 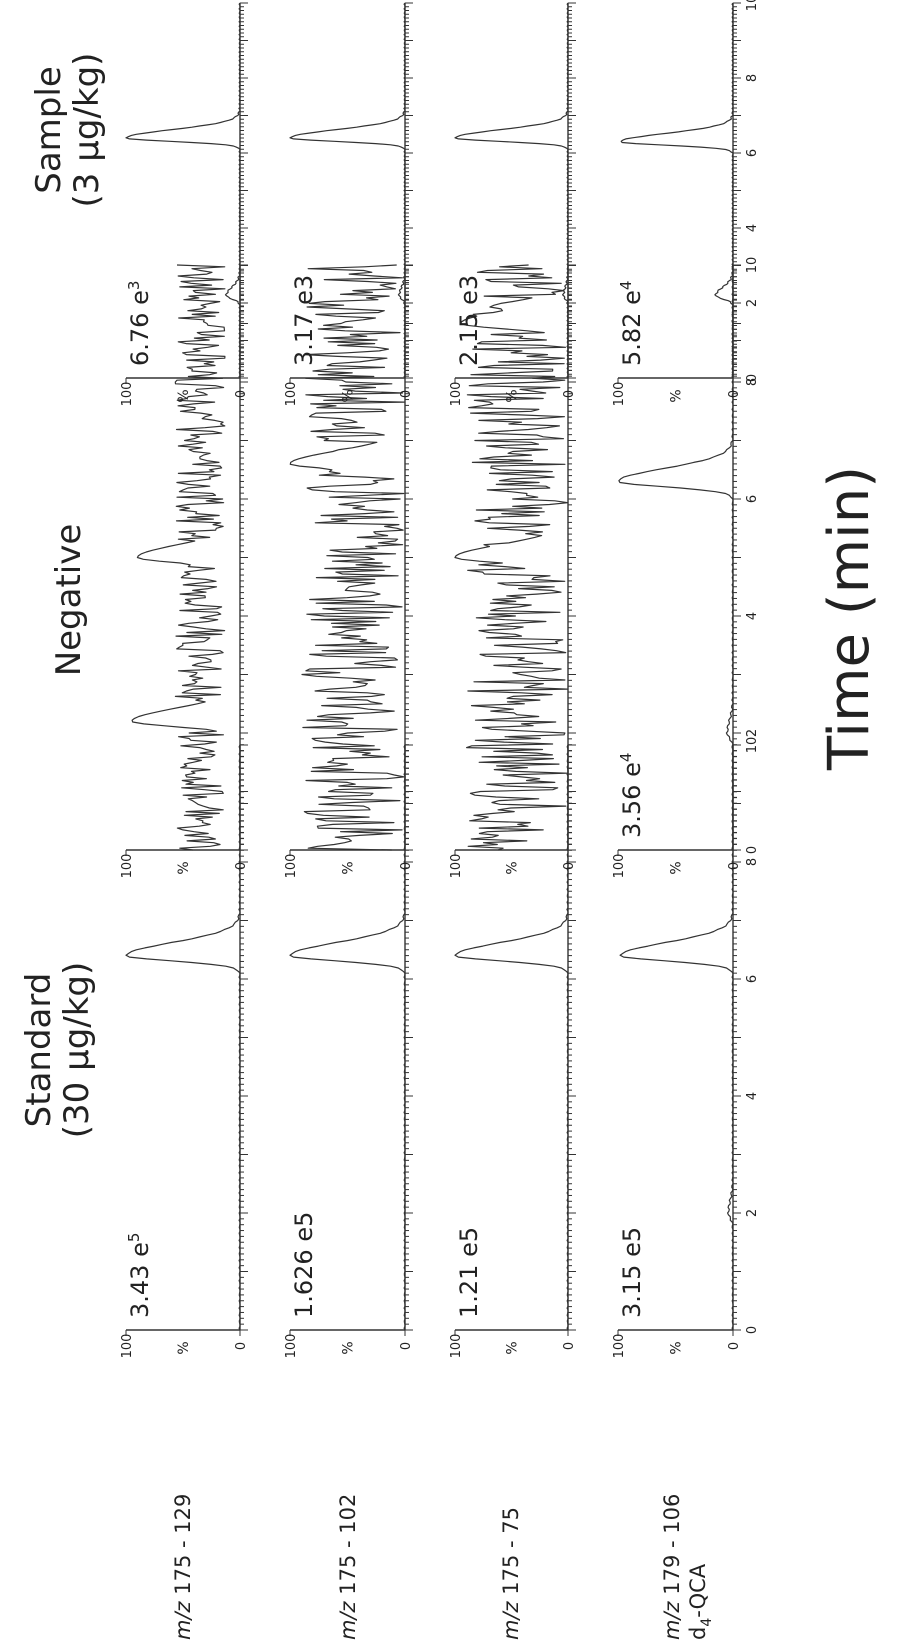 What do you see at coordinates (351, 1040) in the screenshot?
I see `panel-standard-row2: 1.626 e5` at bounding box center [351, 1040].